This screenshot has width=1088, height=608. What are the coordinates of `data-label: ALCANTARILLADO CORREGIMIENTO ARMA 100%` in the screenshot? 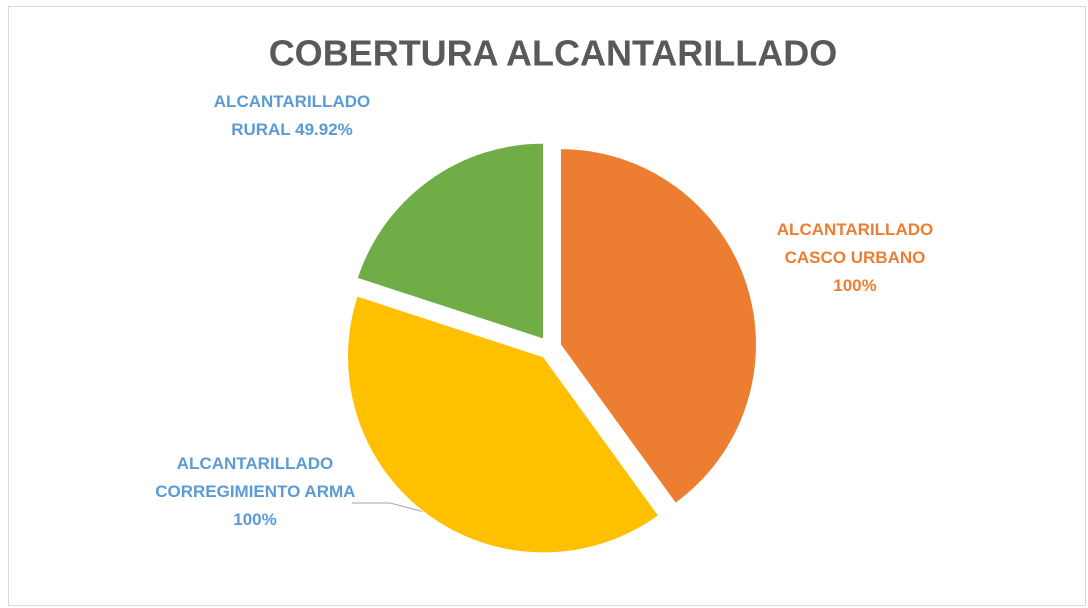 It's located at (255, 492).